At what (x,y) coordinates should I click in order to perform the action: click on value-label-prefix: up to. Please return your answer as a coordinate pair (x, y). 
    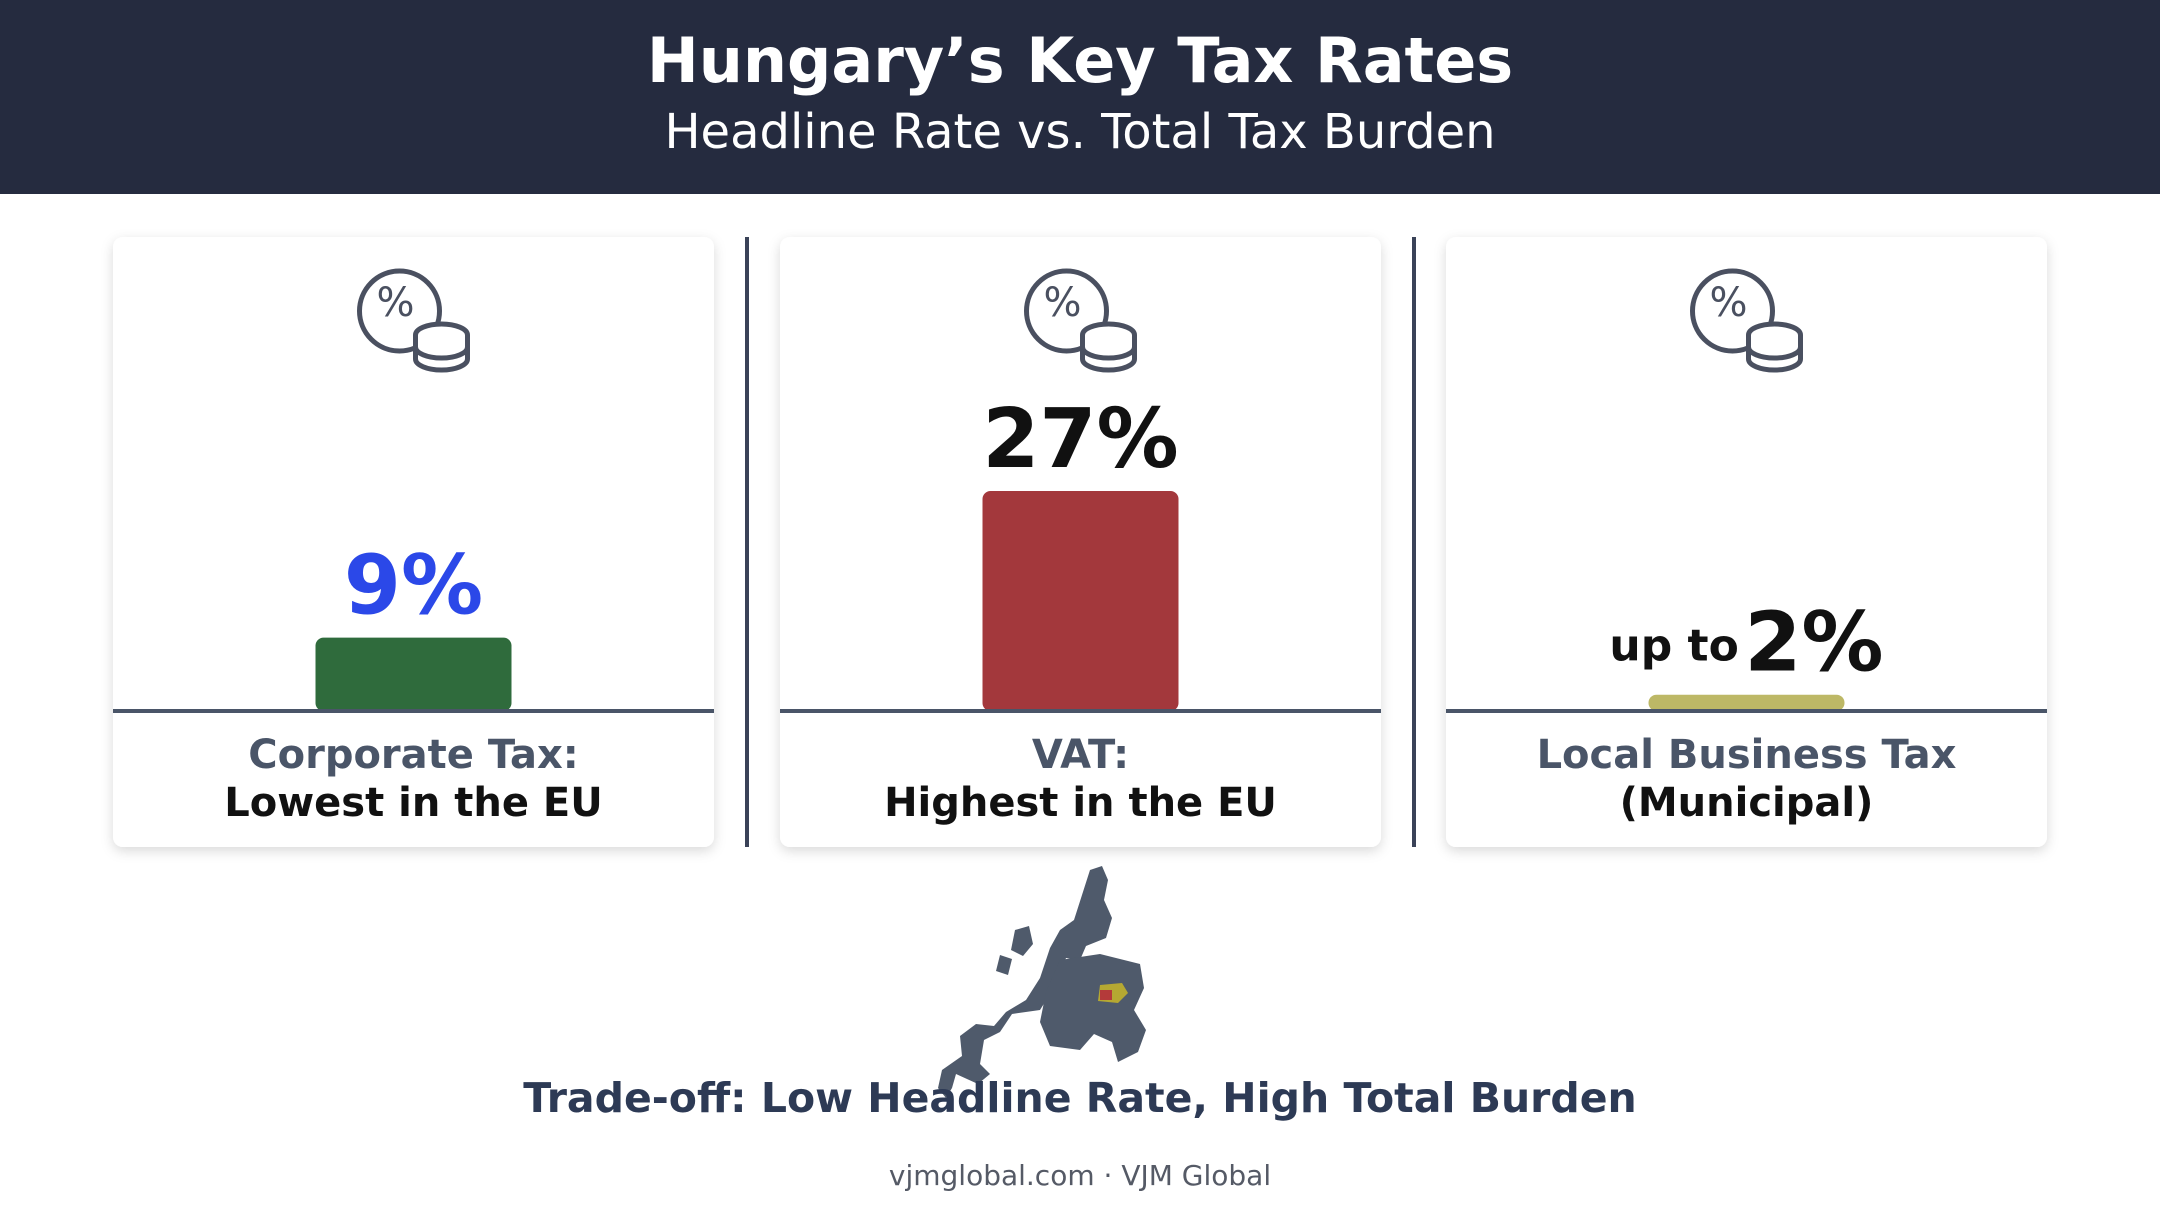
    Looking at the image, I should click on (1673, 646).